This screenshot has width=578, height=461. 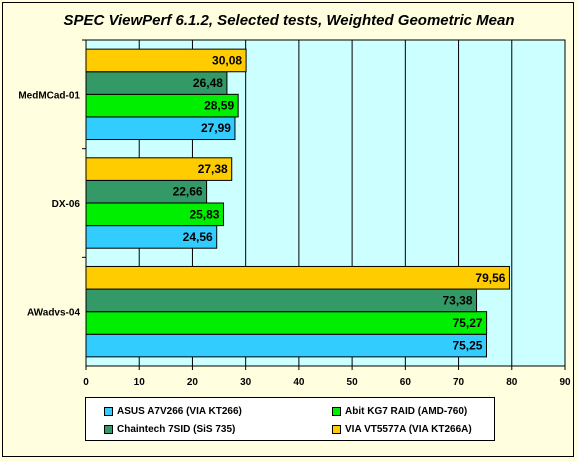 What do you see at coordinates (204, 214) in the screenshot?
I see `data-label: 25,83` at bounding box center [204, 214].